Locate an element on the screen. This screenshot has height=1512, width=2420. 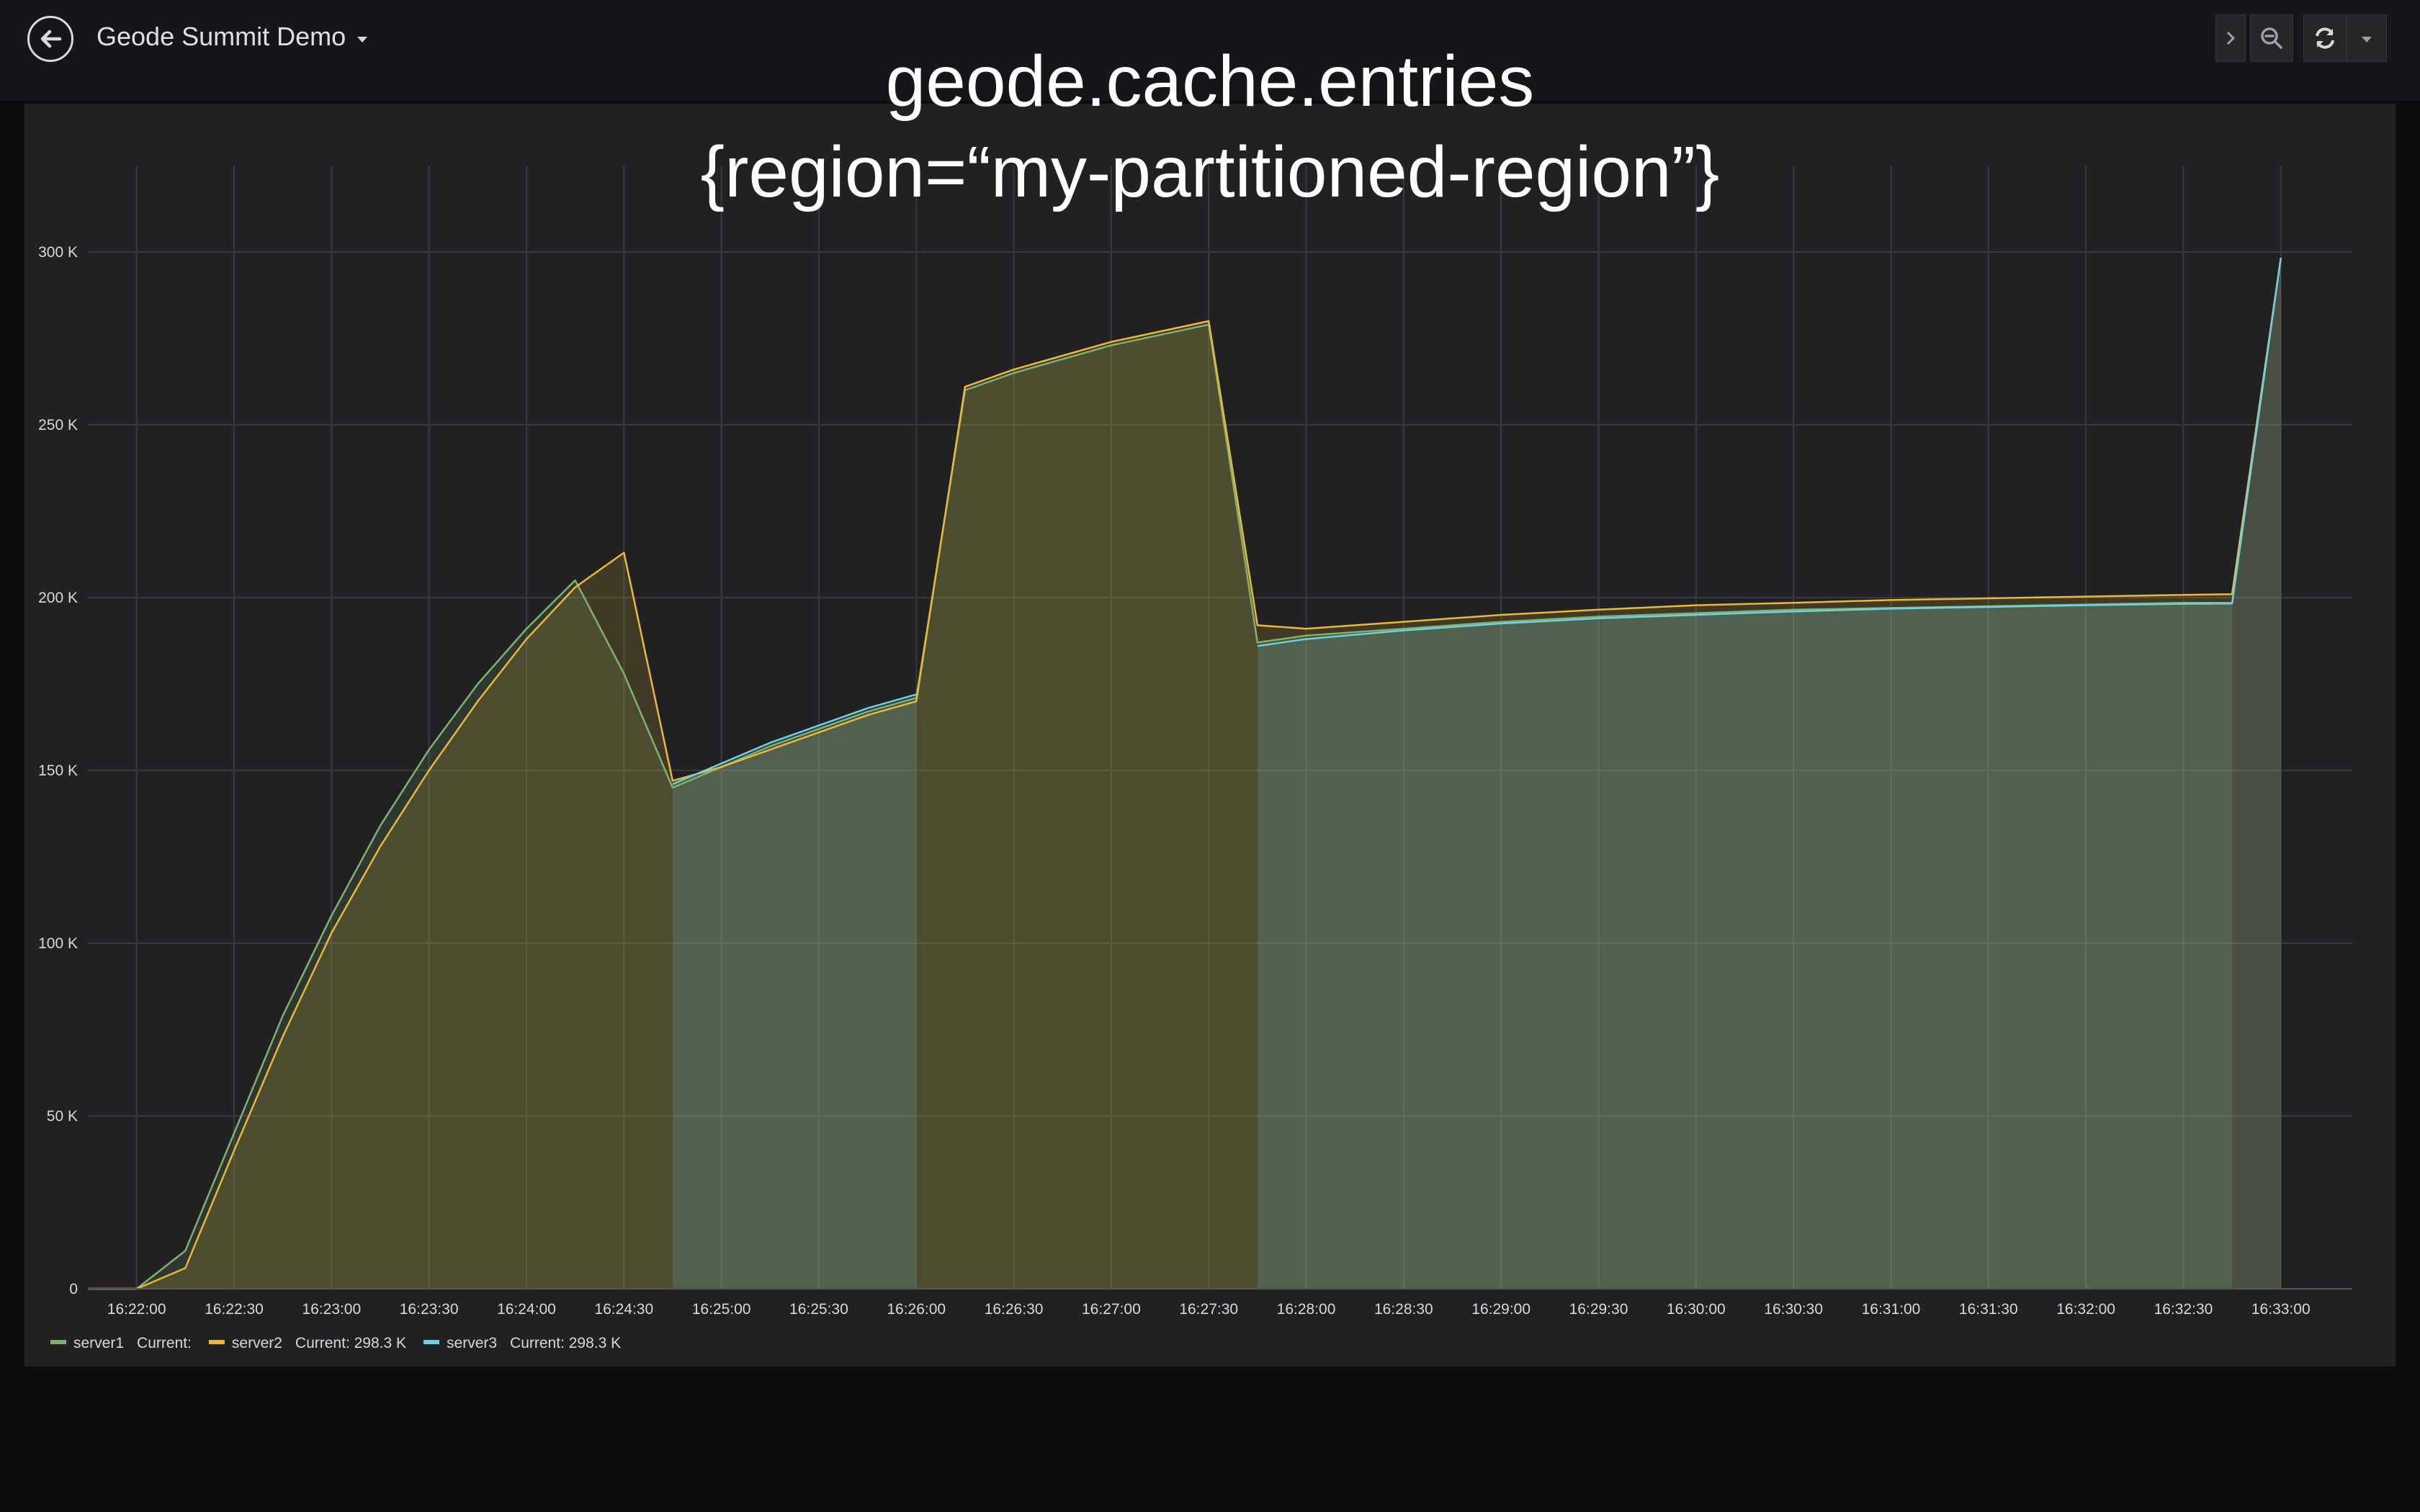
zoom-out-button is located at coordinates (2271, 38).